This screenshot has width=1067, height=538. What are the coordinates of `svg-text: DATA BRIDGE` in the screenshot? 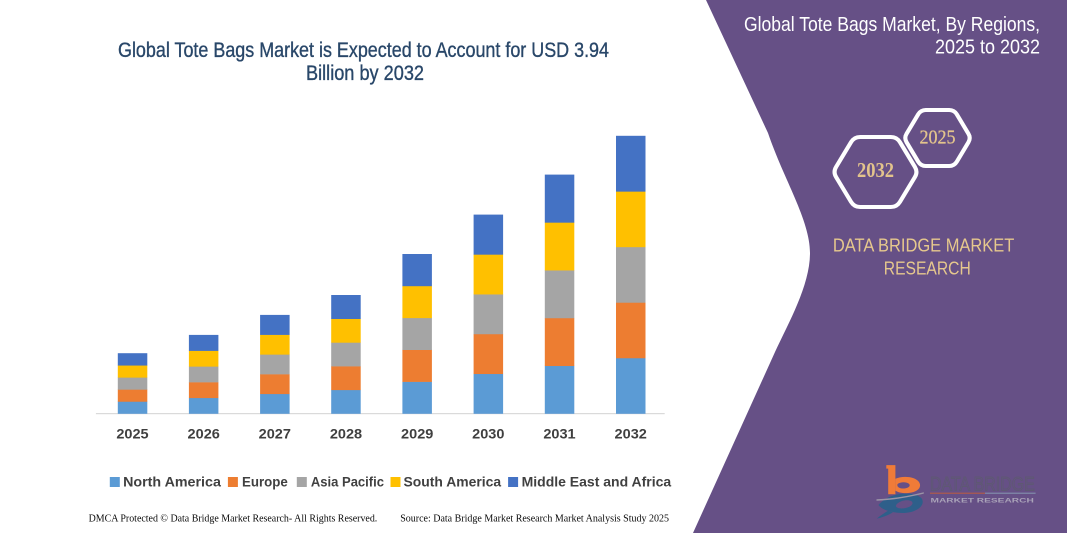 It's located at (982, 485).